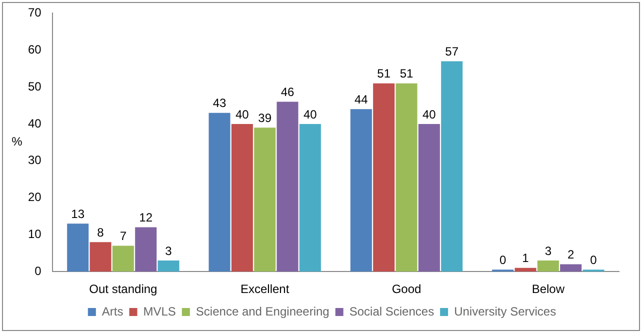 The height and width of the screenshot is (335, 644). I want to click on legend-label: University Services, so click(505, 311).